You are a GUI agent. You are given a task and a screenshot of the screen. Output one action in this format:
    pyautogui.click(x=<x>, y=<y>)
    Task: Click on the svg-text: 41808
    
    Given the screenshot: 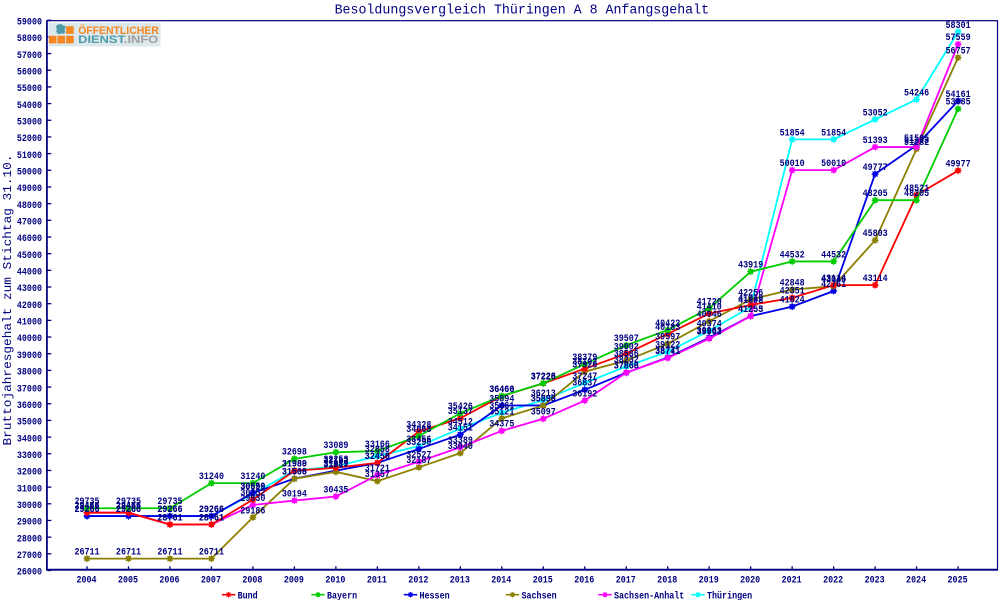 What is the action you would take?
    pyautogui.click(x=750, y=301)
    